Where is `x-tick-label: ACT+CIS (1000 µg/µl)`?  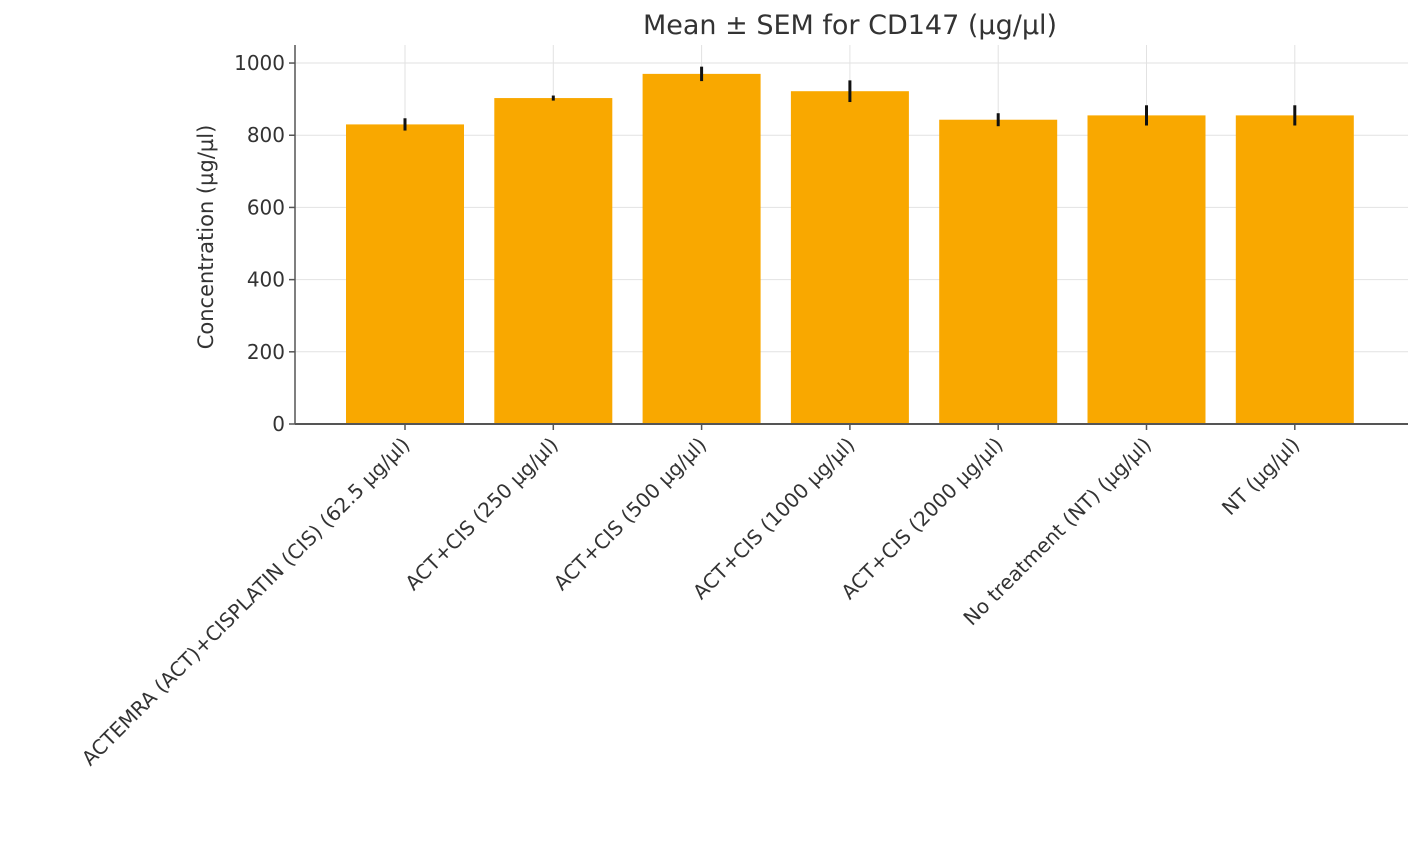
x-tick-label: ACT+CIS (1000 µg/µl) is located at coordinates (773, 518).